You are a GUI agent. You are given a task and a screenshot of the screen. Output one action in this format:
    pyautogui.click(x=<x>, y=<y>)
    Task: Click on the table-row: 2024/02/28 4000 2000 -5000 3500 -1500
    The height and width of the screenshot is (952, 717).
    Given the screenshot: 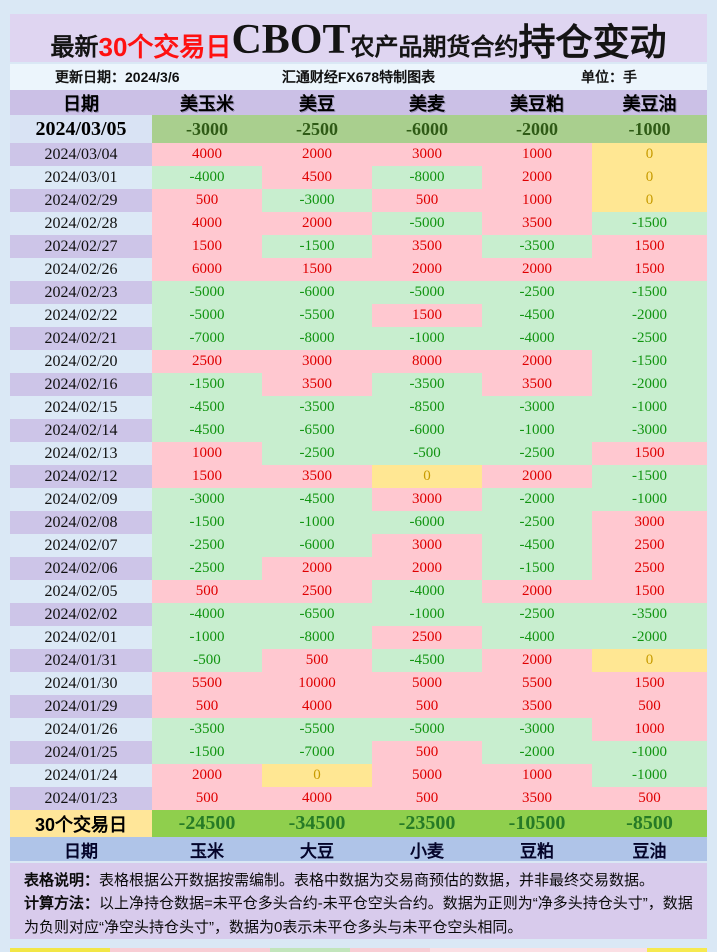 What is the action you would take?
    pyautogui.click(x=358, y=223)
    